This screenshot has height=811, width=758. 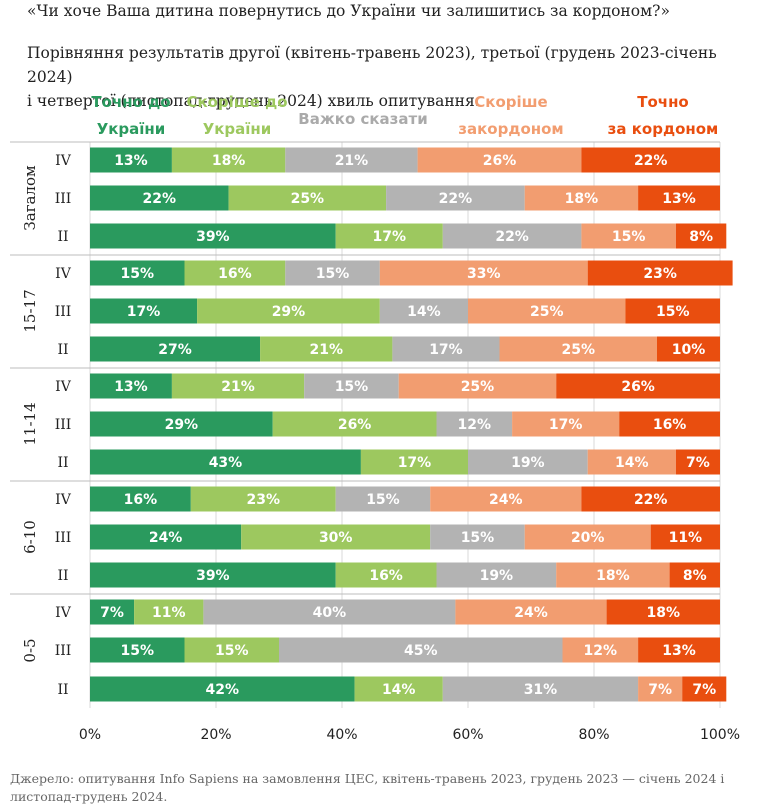 I want to click on x-tick-label: 0%, so click(x=90, y=735).